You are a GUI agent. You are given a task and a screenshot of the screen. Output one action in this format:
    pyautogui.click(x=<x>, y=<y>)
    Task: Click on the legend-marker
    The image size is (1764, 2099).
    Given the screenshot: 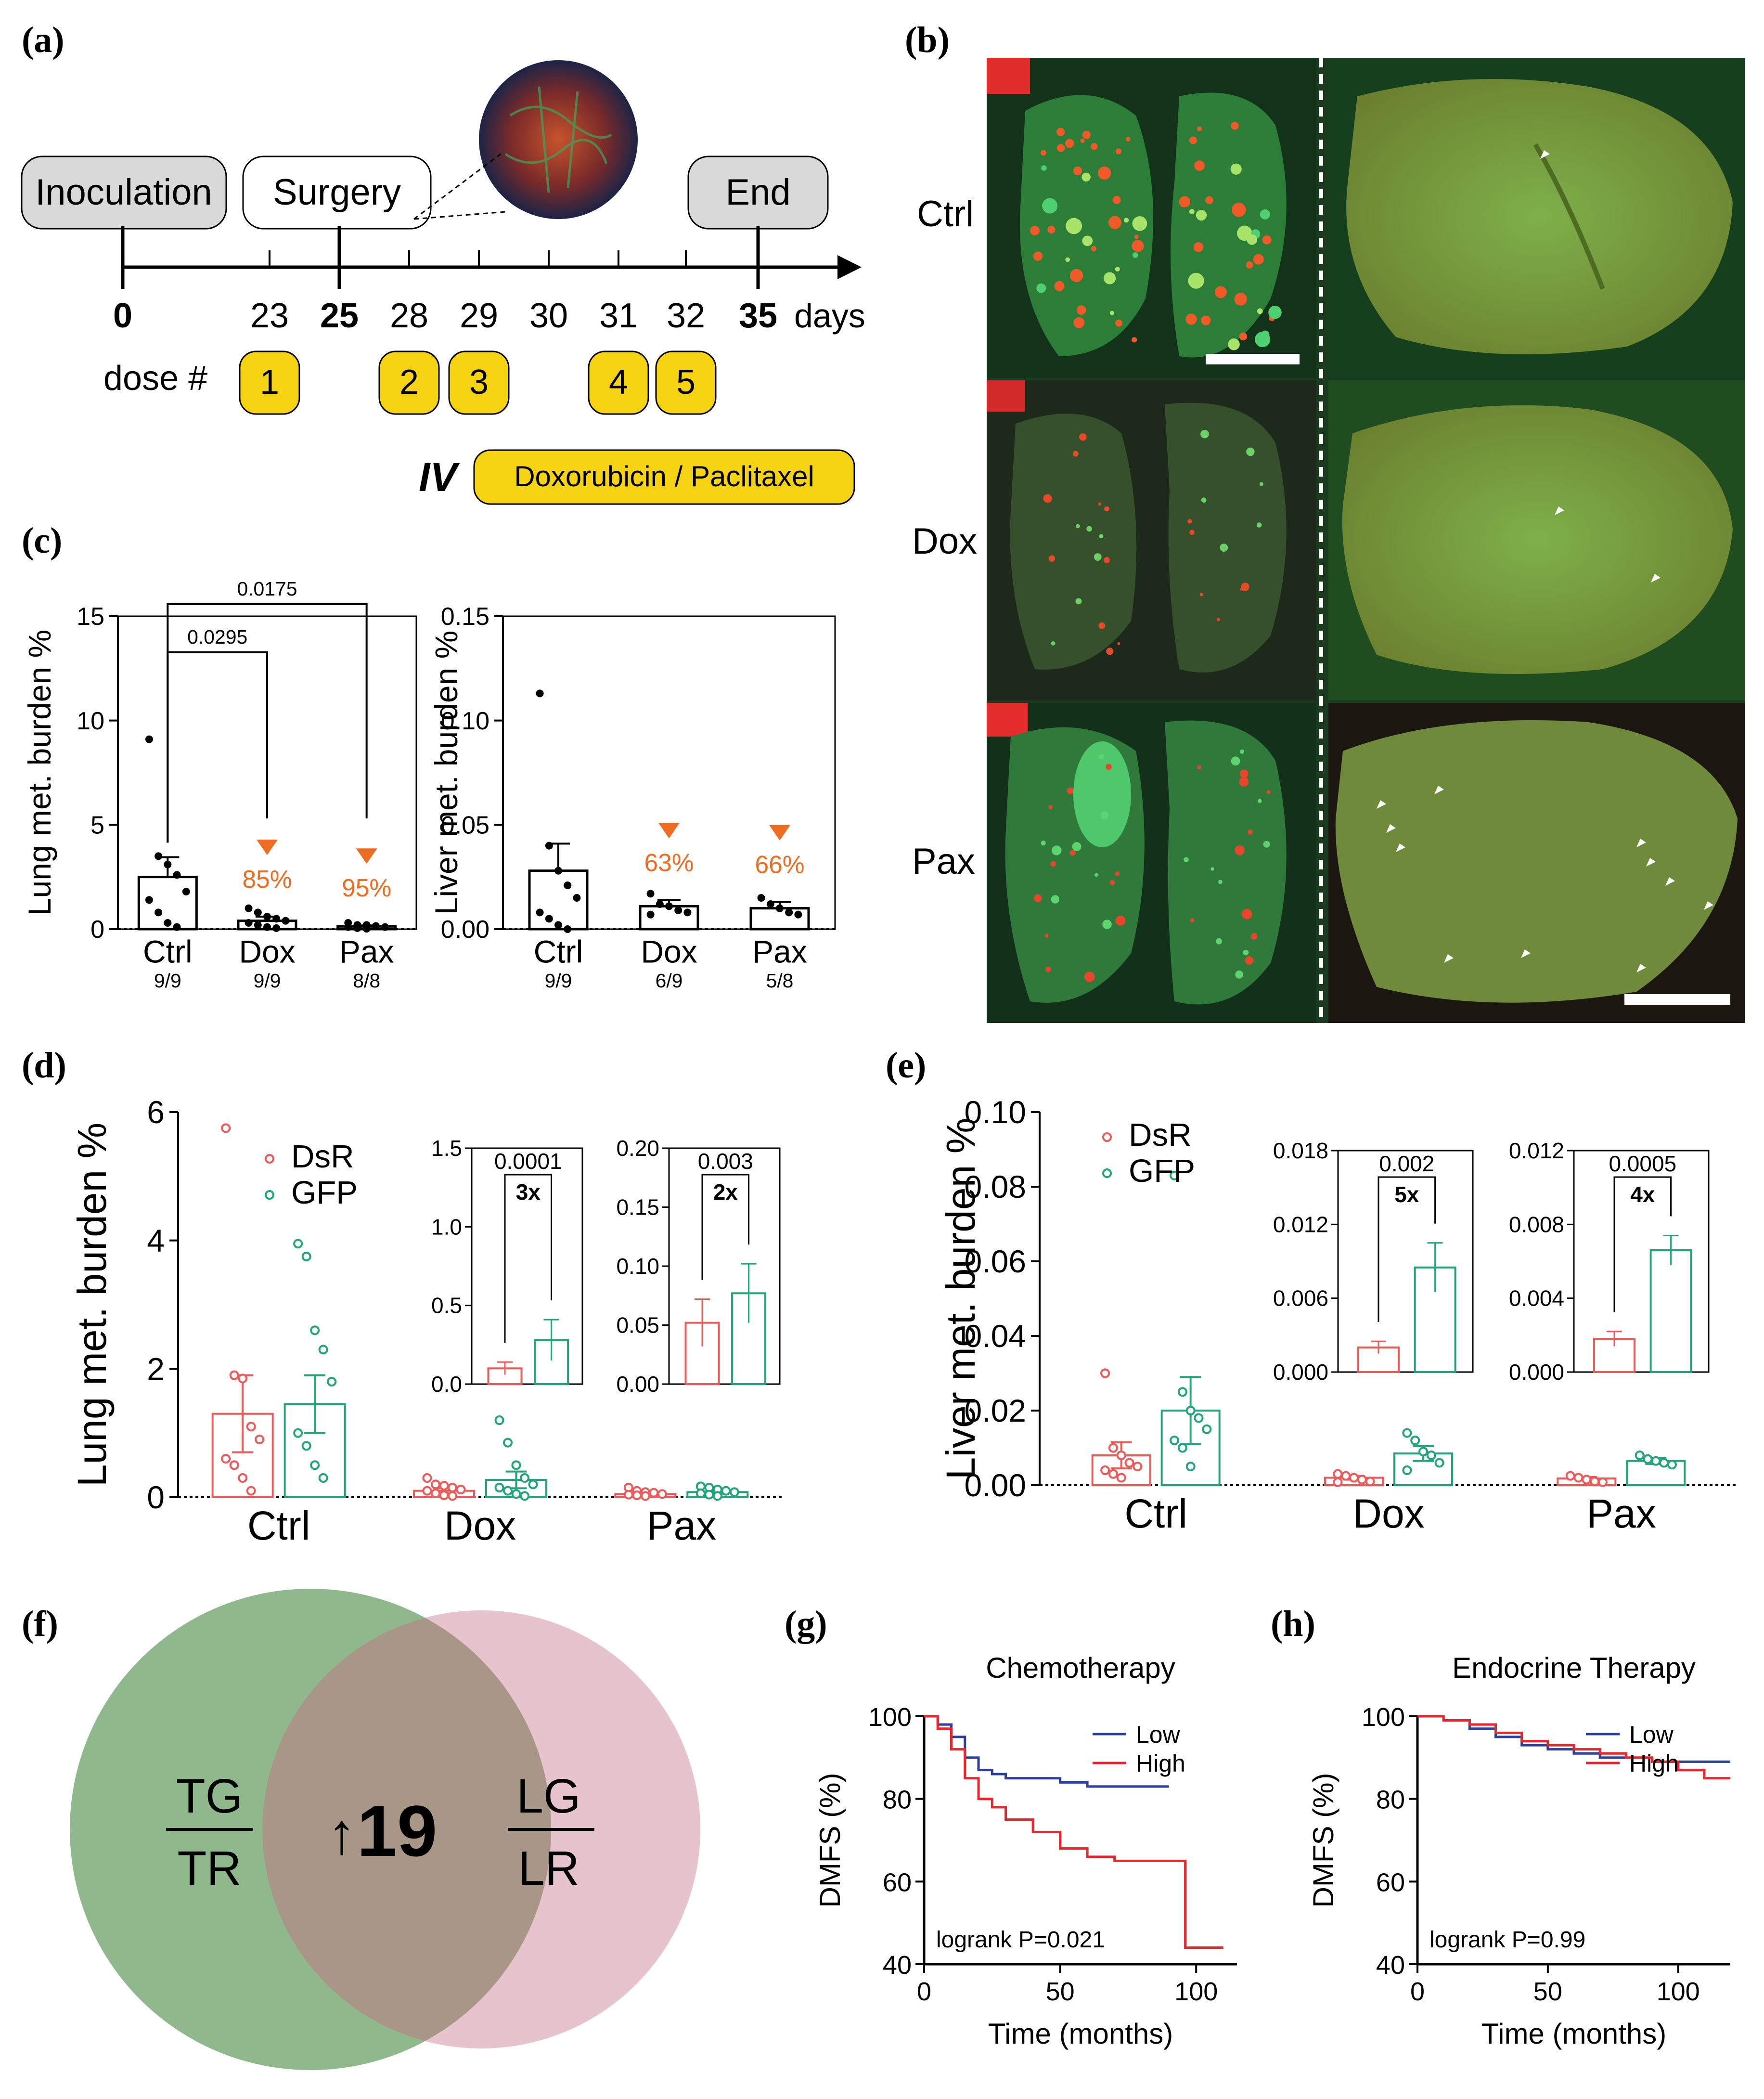 What is the action you would take?
    pyautogui.click(x=1107, y=1137)
    